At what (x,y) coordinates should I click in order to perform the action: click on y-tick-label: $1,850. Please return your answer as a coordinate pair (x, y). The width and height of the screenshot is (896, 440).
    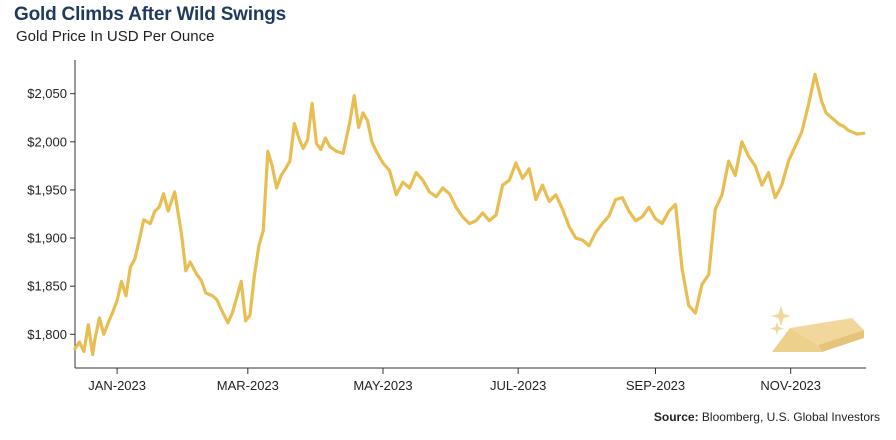
    Looking at the image, I should click on (47, 286).